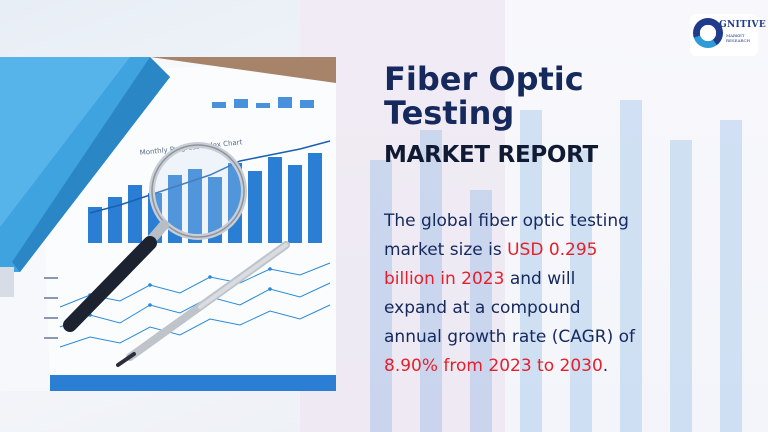 The width and height of the screenshot is (768, 432). Describe the element at coordinates (449, 113) in the screenshot. I see `title-line-2: Testing` at that location.